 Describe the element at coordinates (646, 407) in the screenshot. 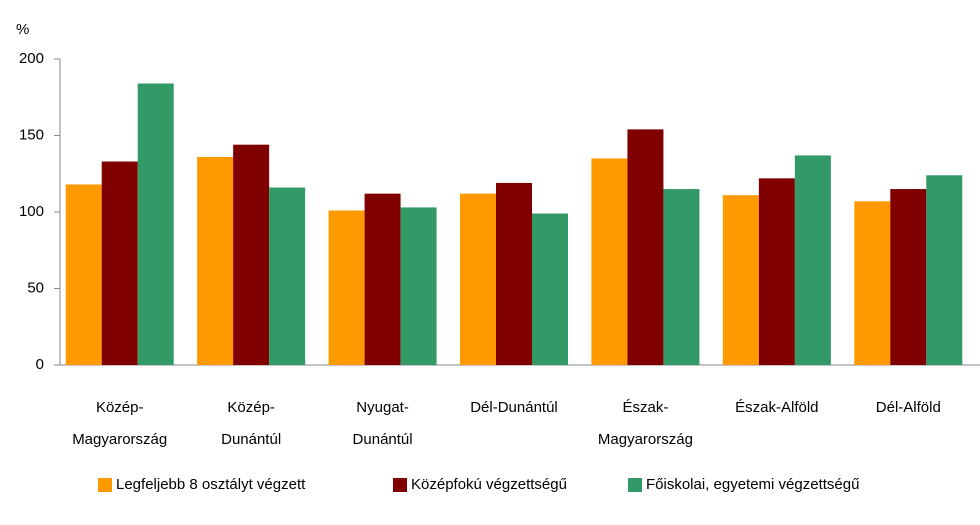

I see `x-tick-label: Észak-` at that location.